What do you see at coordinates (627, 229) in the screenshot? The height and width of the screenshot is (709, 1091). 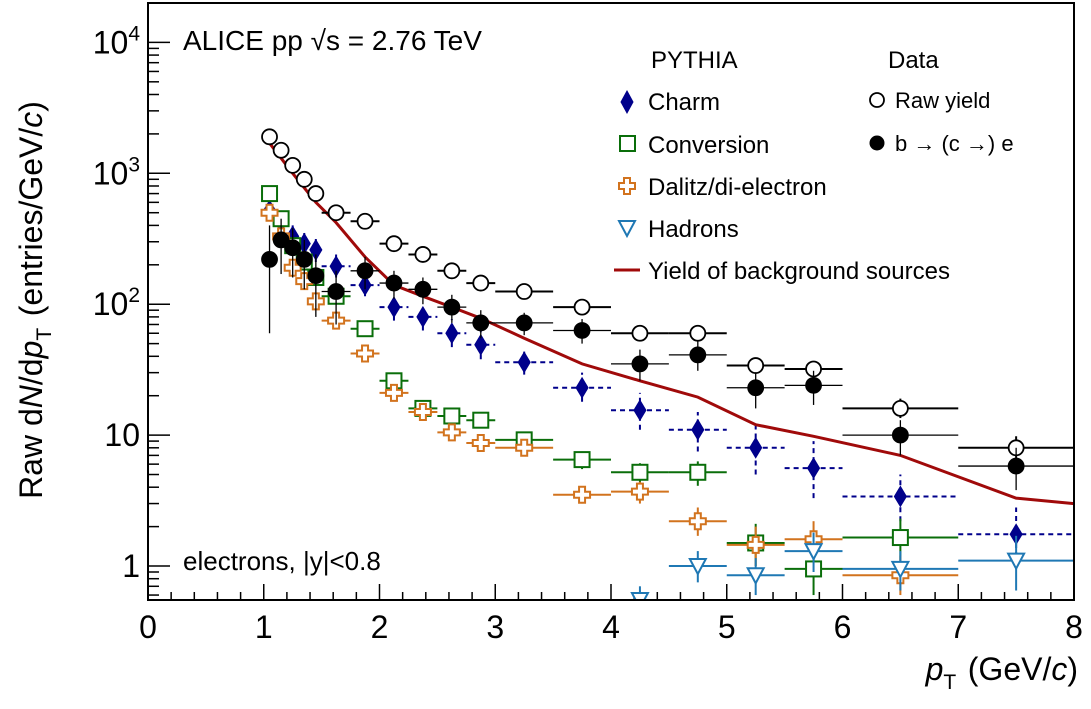 I see `legend-marker-hadrons` at bounding box center [627, 229].